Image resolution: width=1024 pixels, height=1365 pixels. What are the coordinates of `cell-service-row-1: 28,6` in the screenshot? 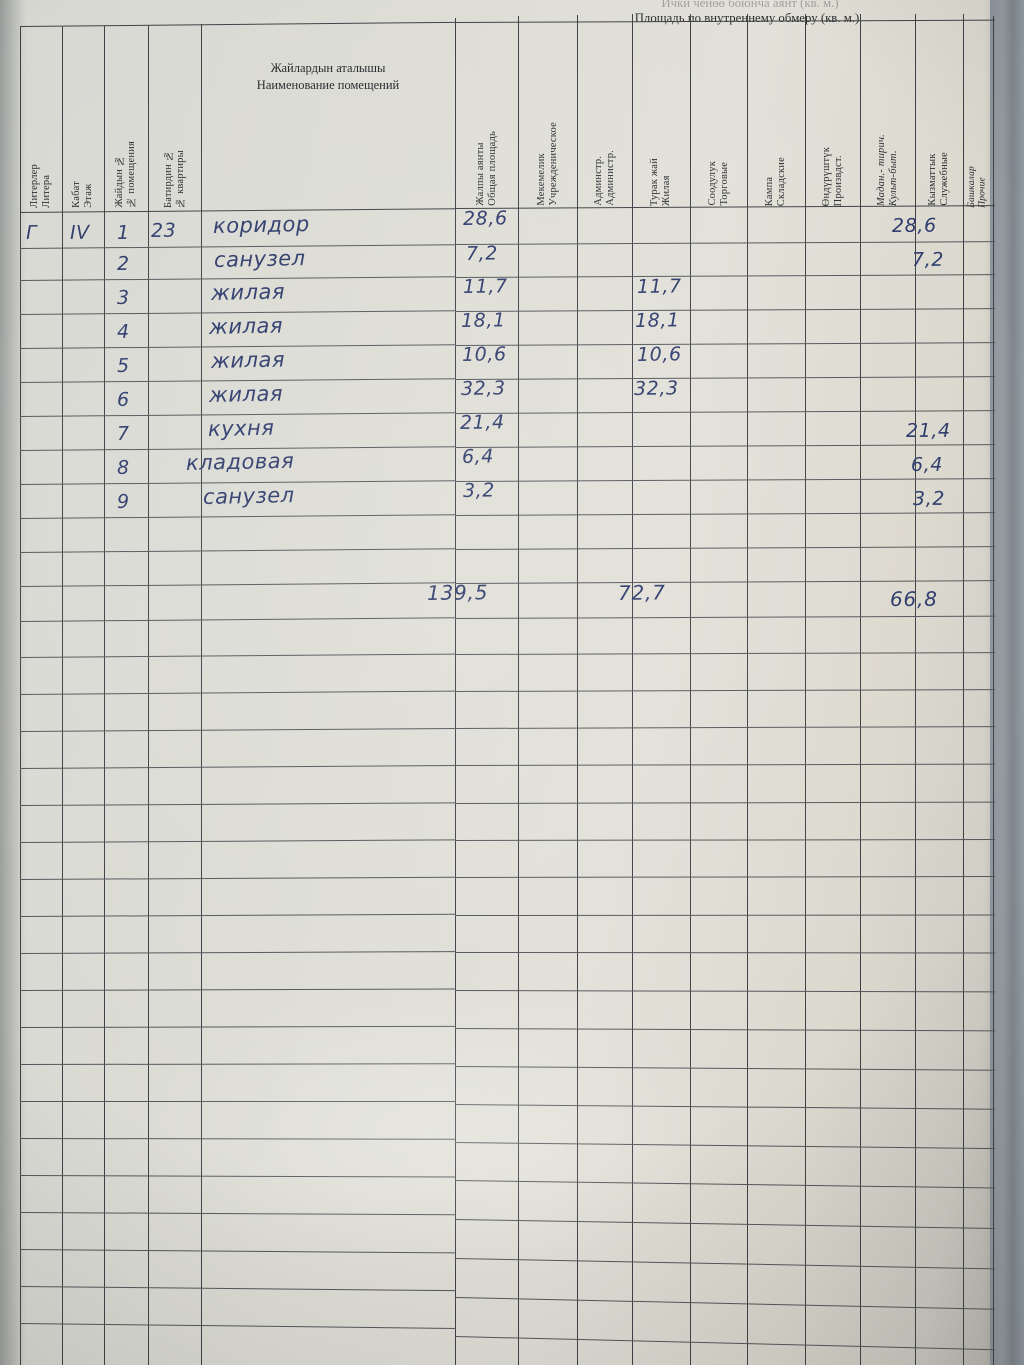 It's located at (914, 225).